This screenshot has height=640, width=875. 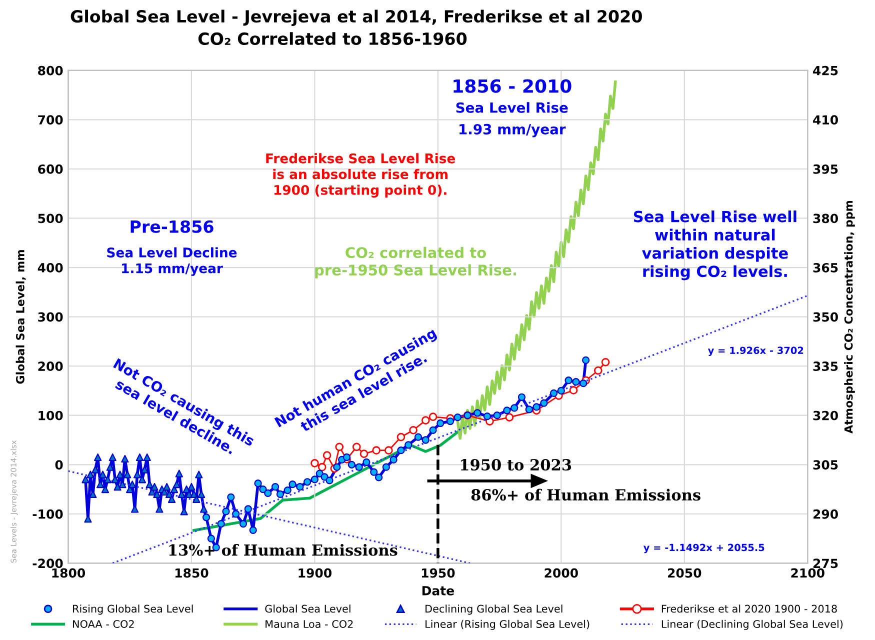 I want to click on legend-label: Global Sea Level, so click(x=307, y=608).